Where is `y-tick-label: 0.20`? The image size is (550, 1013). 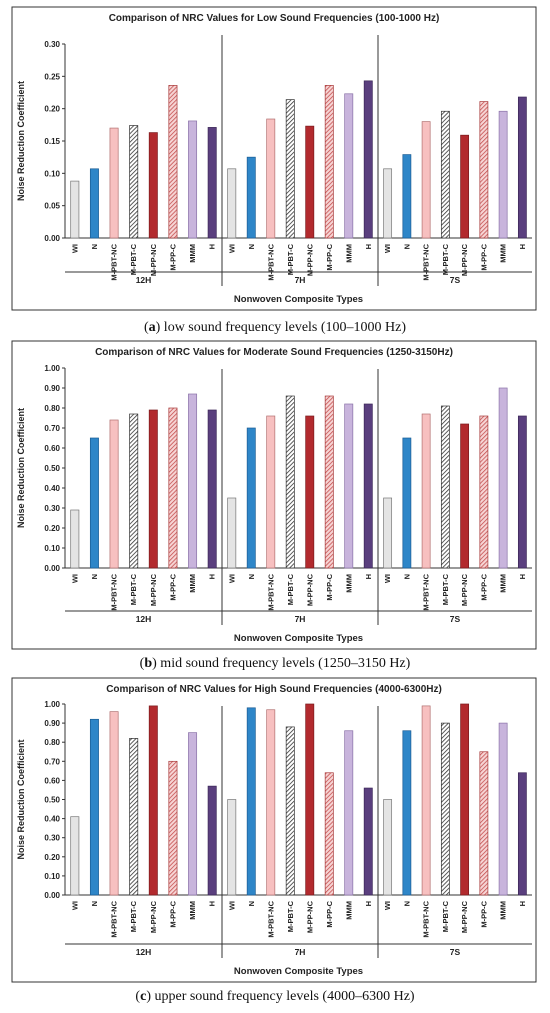
y-tick-label: 0.20 is located at coordinates (52, 857).